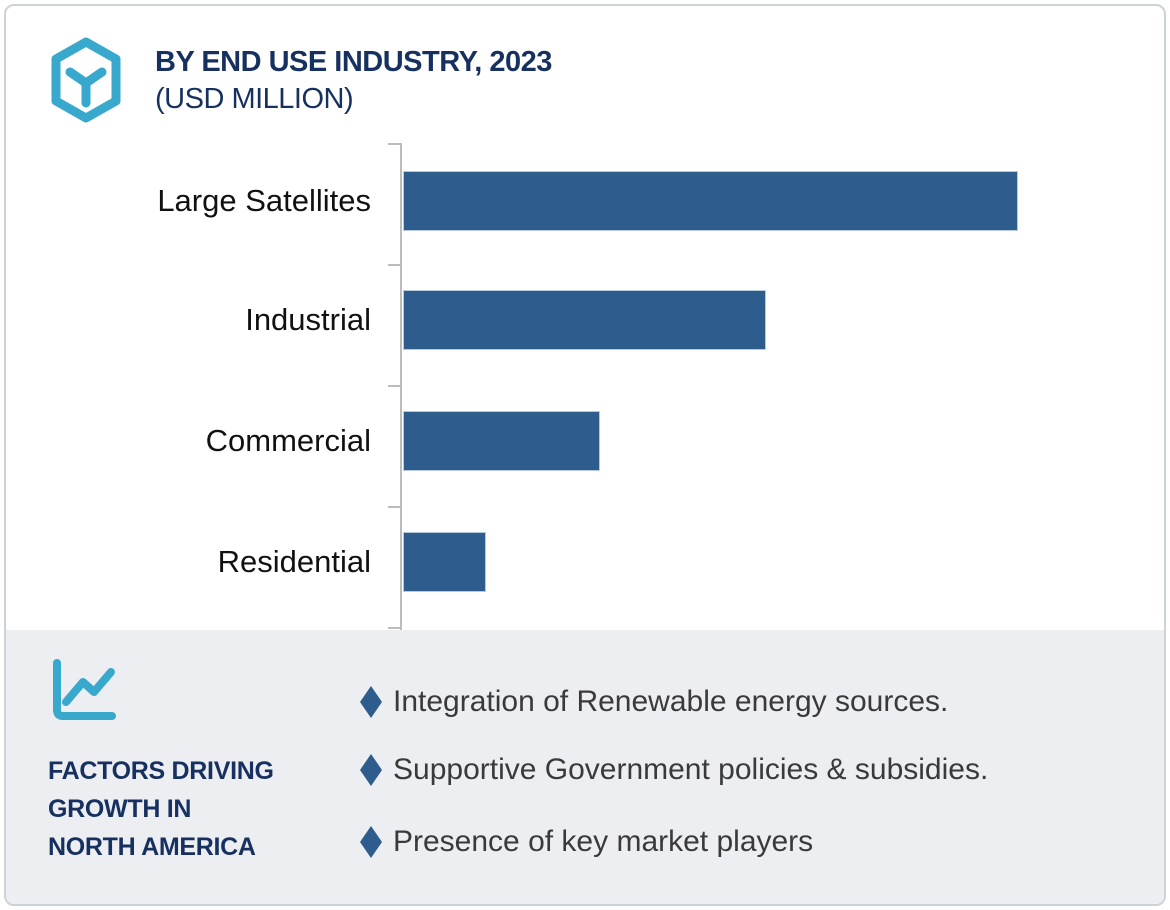 The height and width of the screenshot is (910, 1170). I want to click on chart-title-line2: (USD MILLION), so click(254, 99).